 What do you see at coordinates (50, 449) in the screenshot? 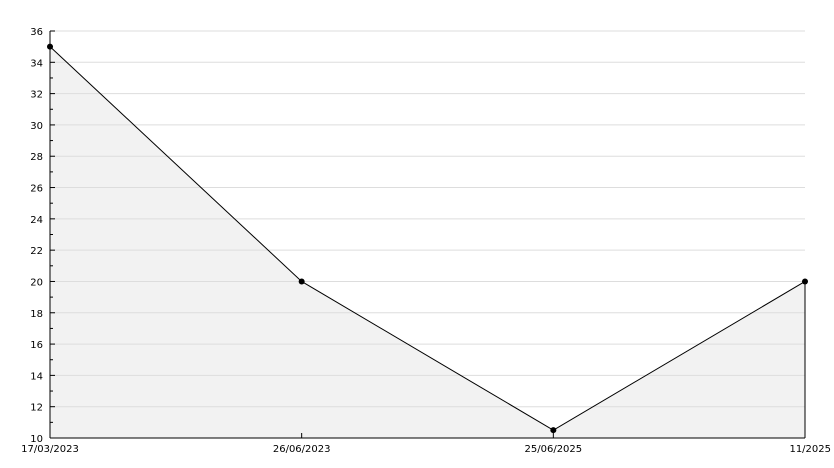
I see `x-tick-label: 17/03/2023` at bounding box center [50, 449].